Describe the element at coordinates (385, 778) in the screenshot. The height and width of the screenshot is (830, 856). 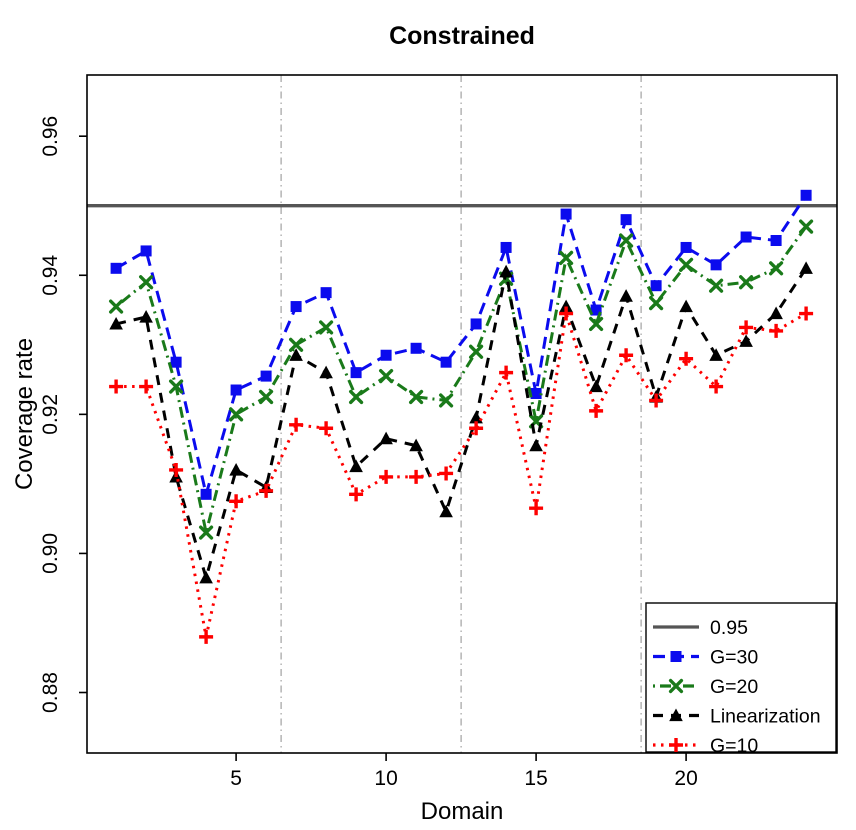
I see `x-tick-label: 10` at that location.